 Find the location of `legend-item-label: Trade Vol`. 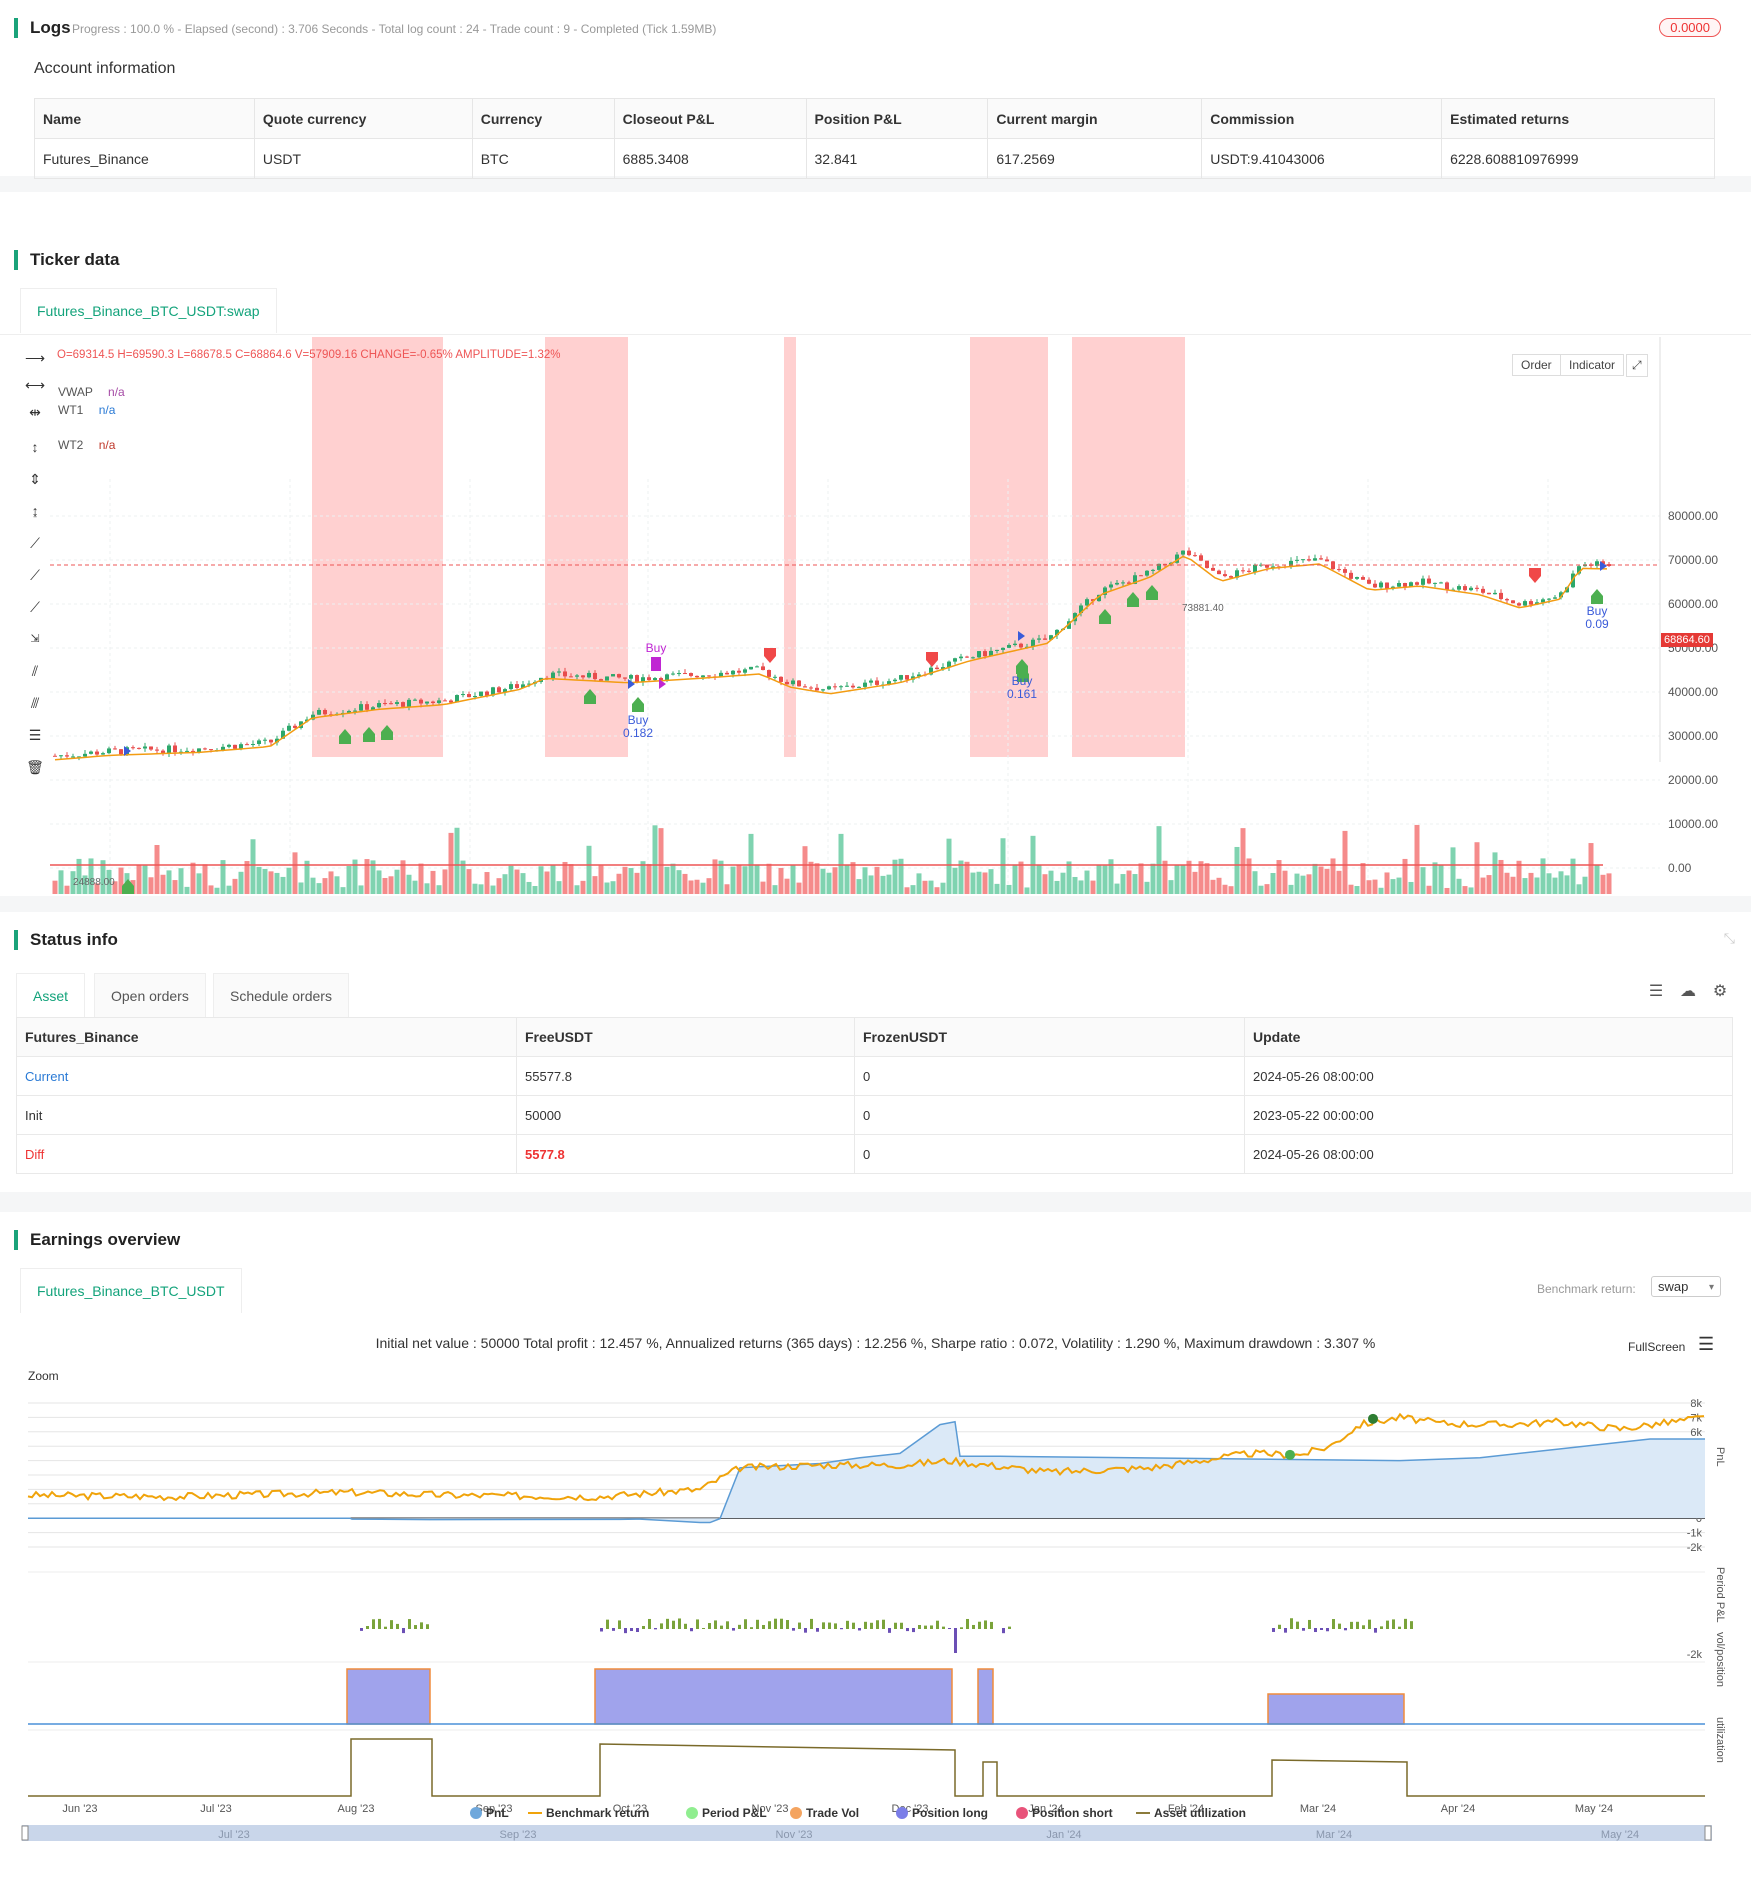

legend-item-label: Trade Vol is located at coordinates (832, 1813).